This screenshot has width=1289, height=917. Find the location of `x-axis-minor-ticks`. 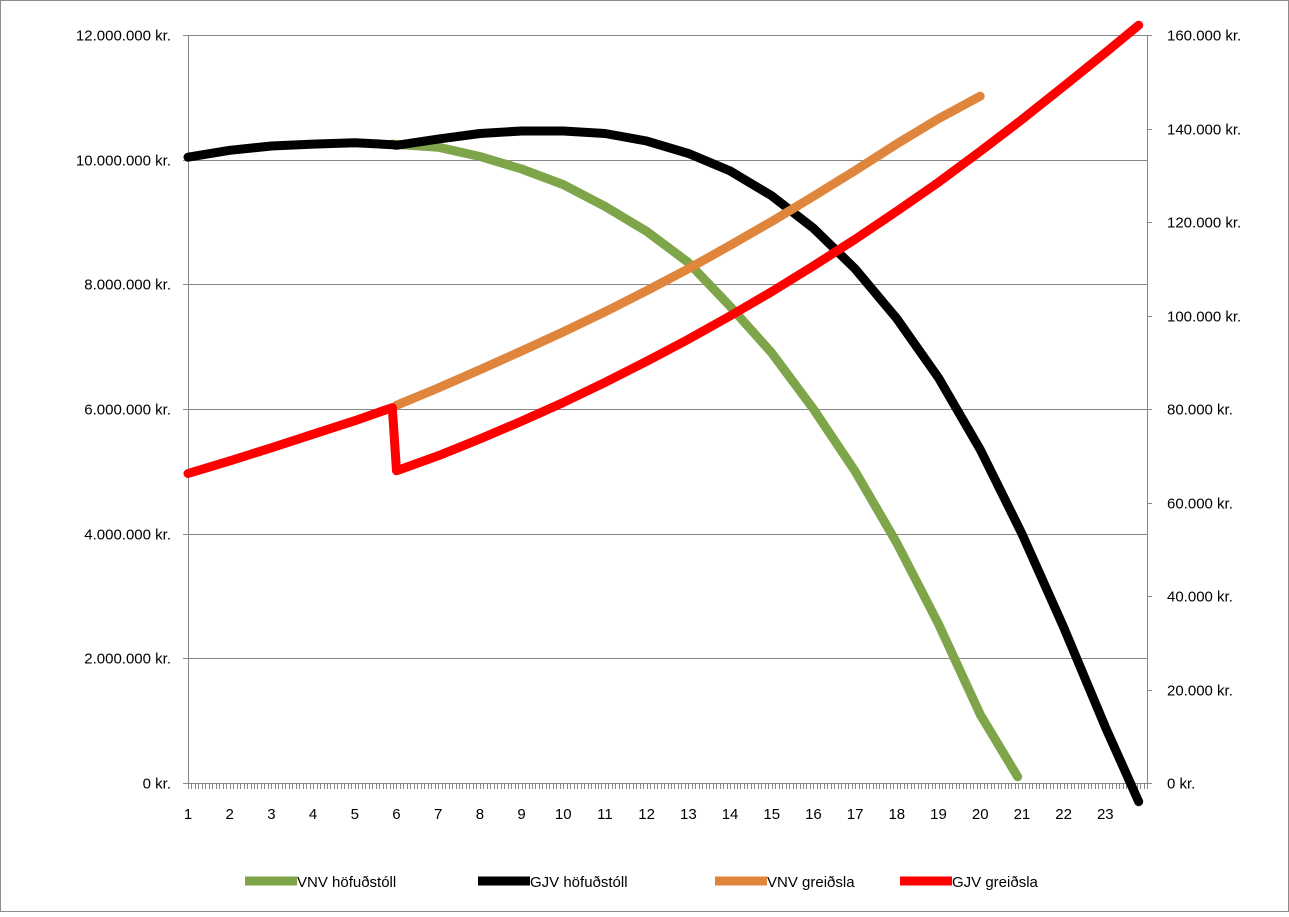

x-axis-minor-ticks is located at coordinates (668, 786).